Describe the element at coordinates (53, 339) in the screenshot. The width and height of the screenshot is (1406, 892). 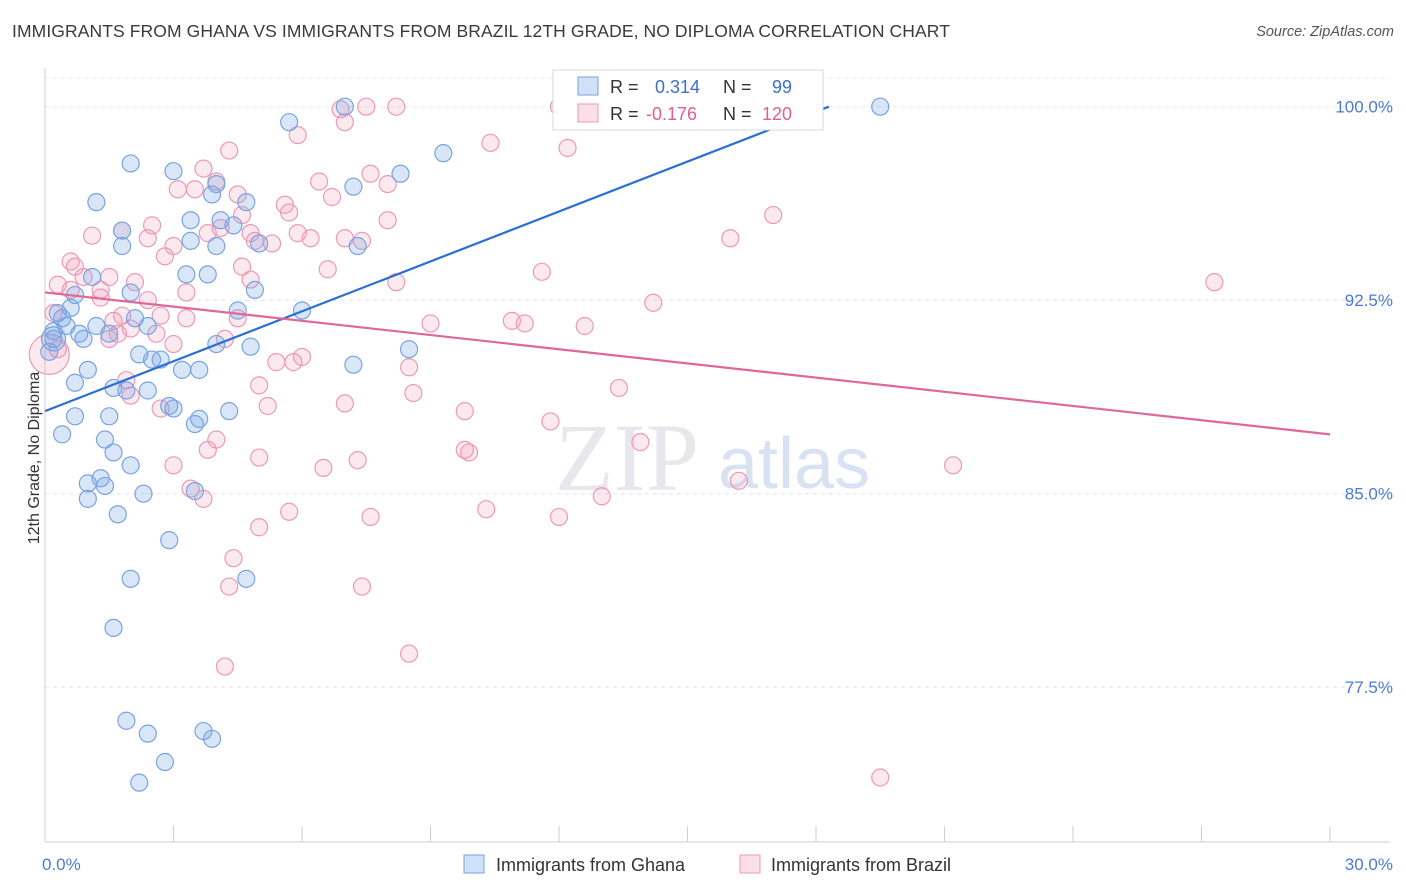
I see `ghana-point-cluster` at that location.